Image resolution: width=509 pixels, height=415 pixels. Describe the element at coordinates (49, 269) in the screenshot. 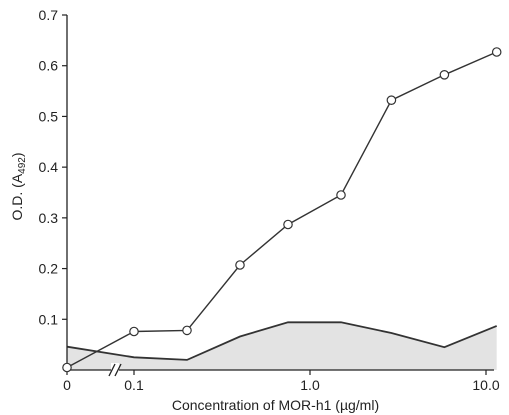

I see `y-tick-label: 0.2` at that location.